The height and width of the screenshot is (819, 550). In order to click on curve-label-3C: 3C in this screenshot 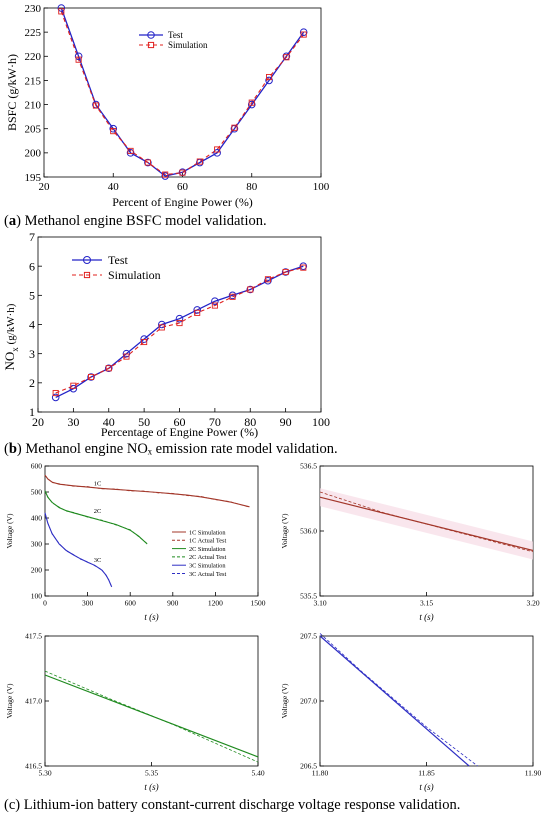, I will do `click(98, 560)`.